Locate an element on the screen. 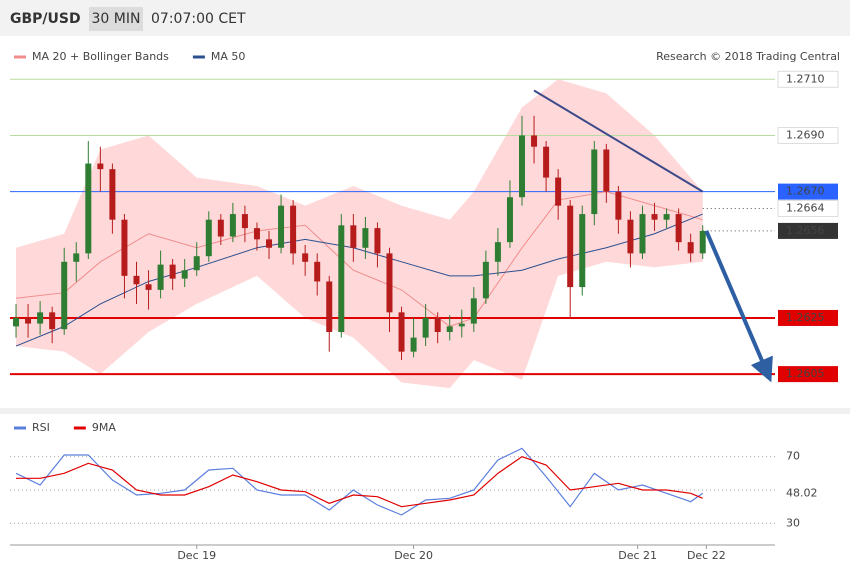  panel-separator is located at coordinates (425, 411).